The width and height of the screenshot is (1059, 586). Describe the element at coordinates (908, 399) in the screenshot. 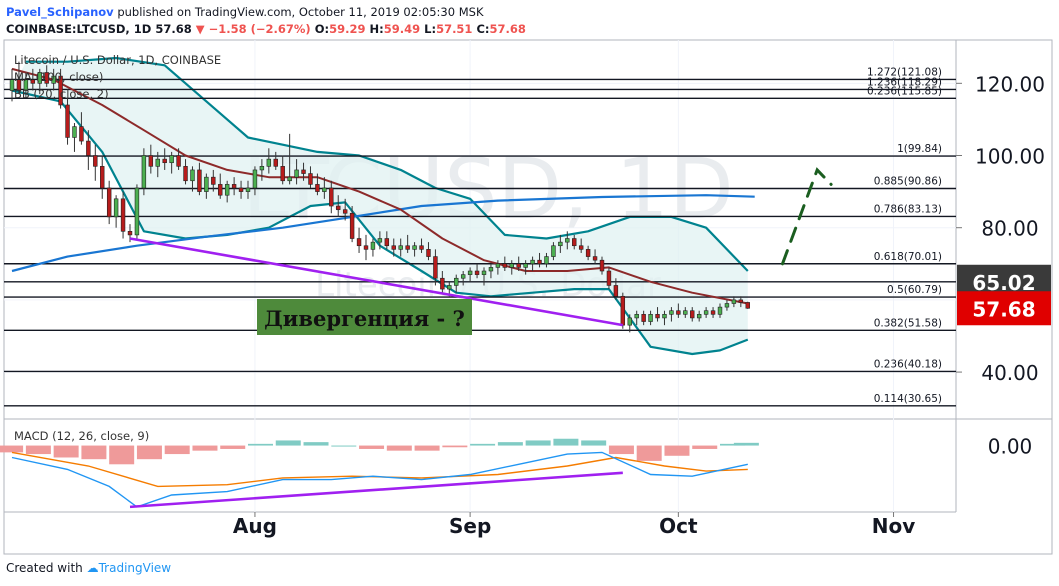

I see `fib-label: 0.114(30.65)` at that location.